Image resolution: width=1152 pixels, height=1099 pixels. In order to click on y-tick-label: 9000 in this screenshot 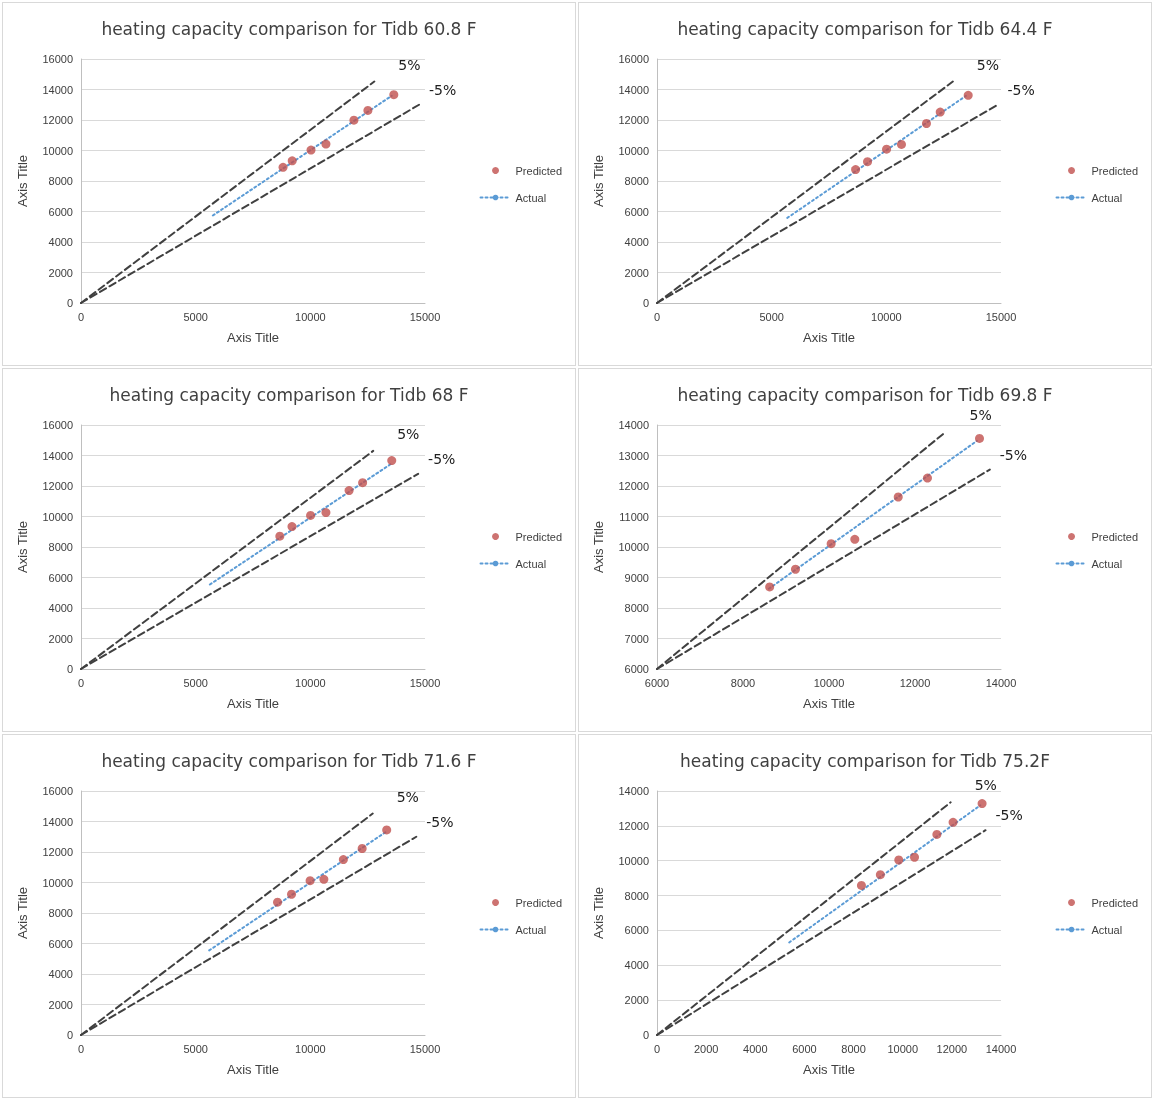, I will do `click(636, 577)`.